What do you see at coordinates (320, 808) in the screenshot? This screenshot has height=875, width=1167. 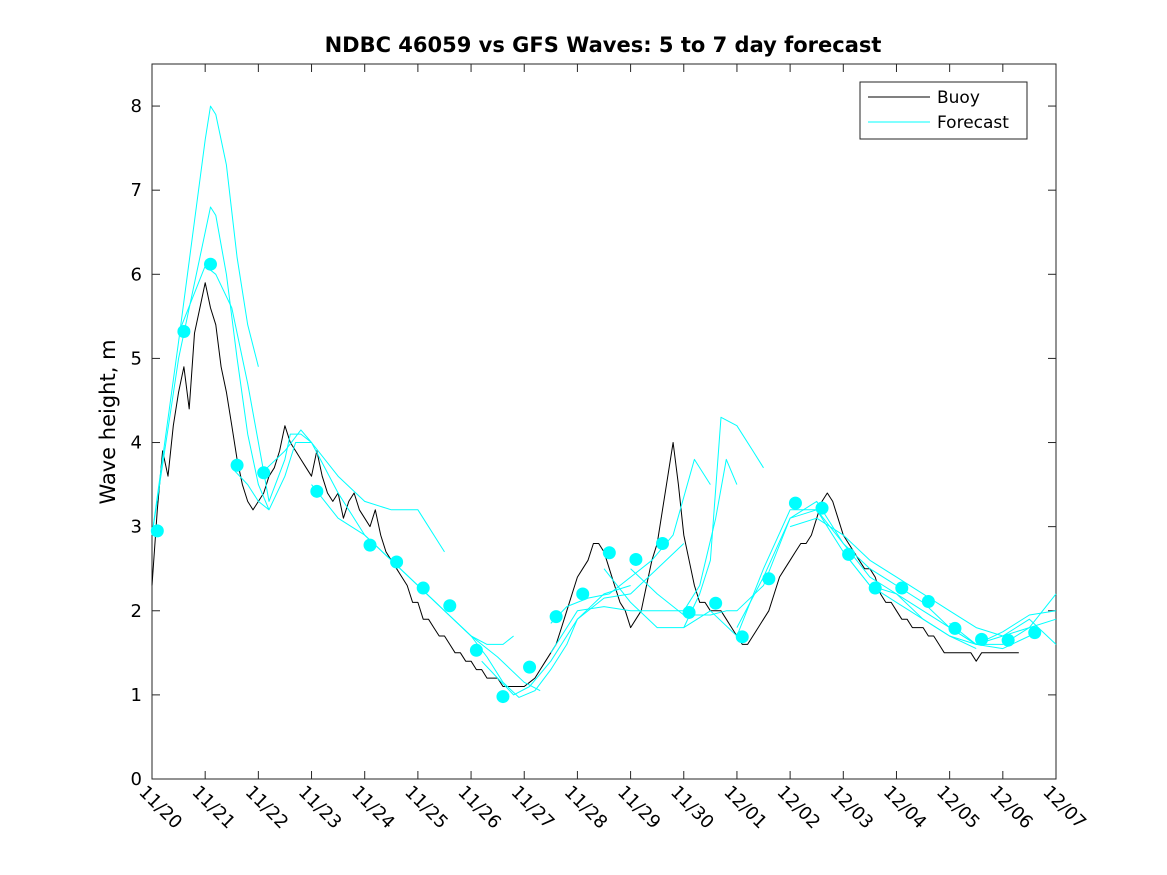 I see `x-tick-label: 11/23` at bounding box center [320, 808].